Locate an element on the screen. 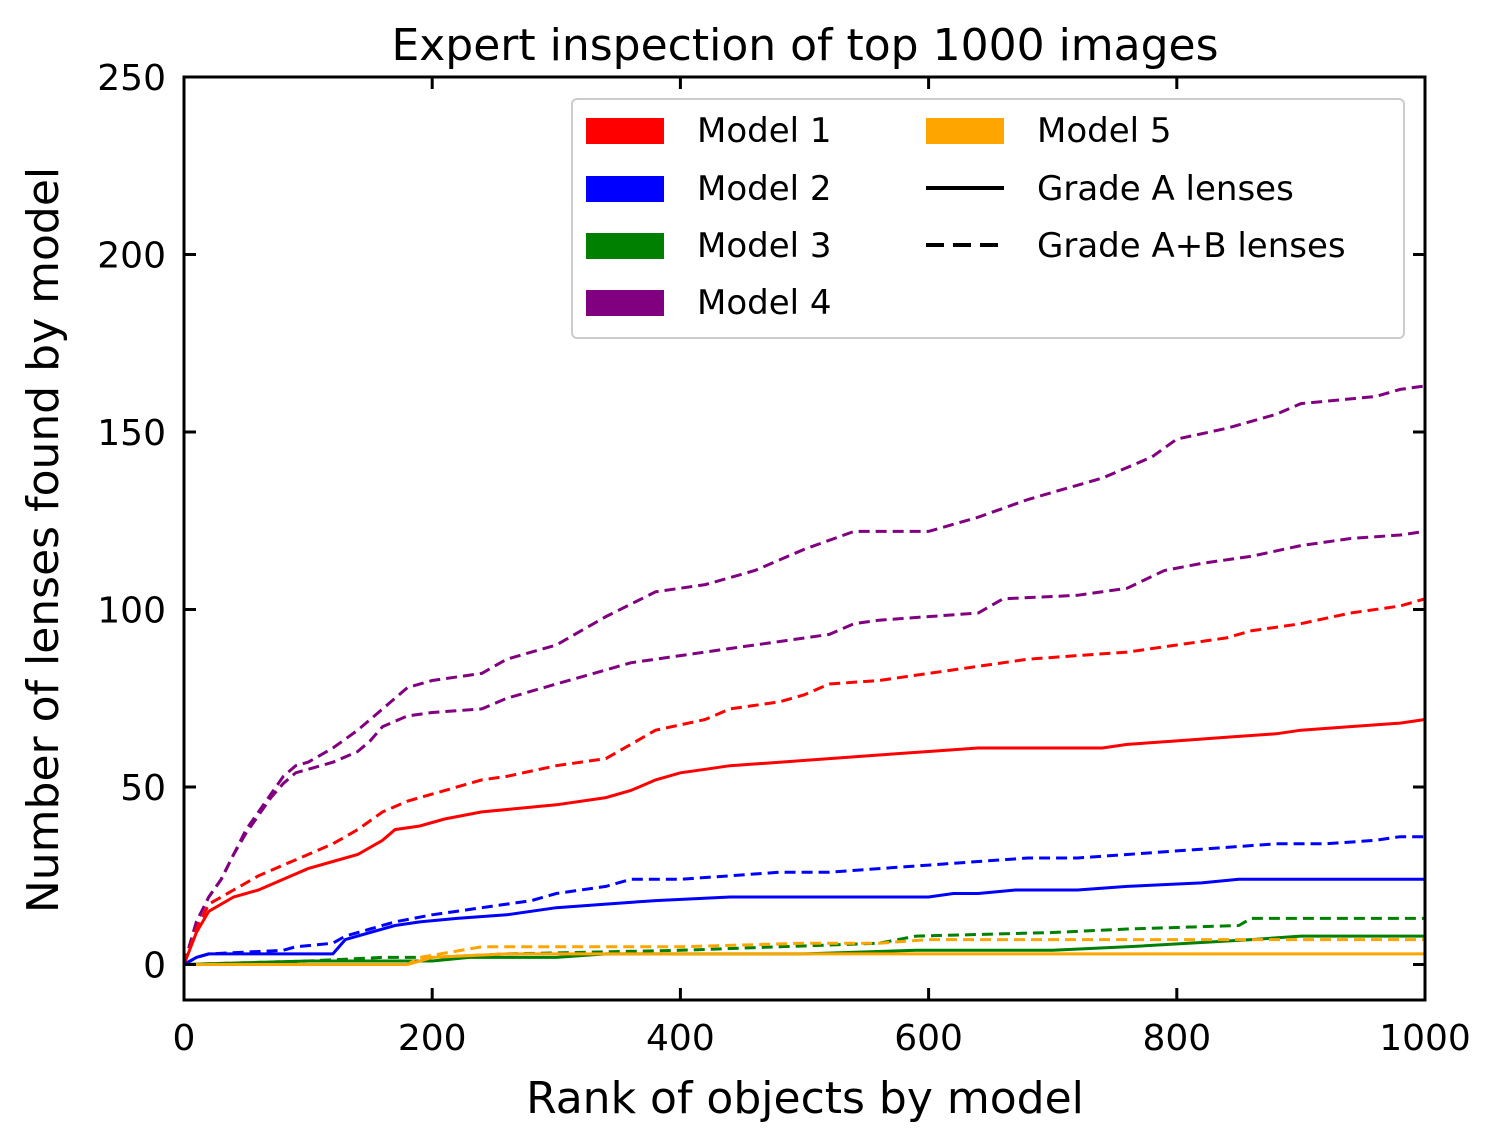 This screenshot has height=1145, width=1501. legend-label-model-2: Model 2 is located at coordinates (764, 189).